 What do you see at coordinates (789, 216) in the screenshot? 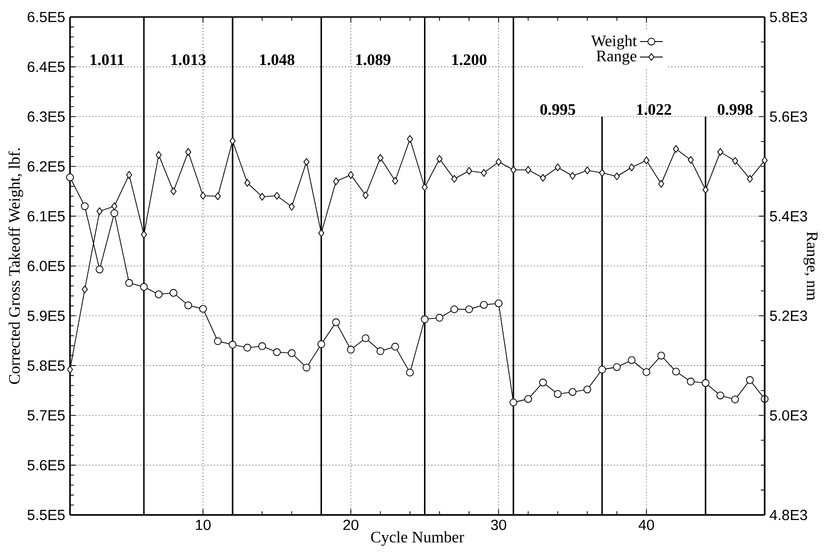
I see `y2-tick-label: 5.4E3` at bounding box center [789, 216].